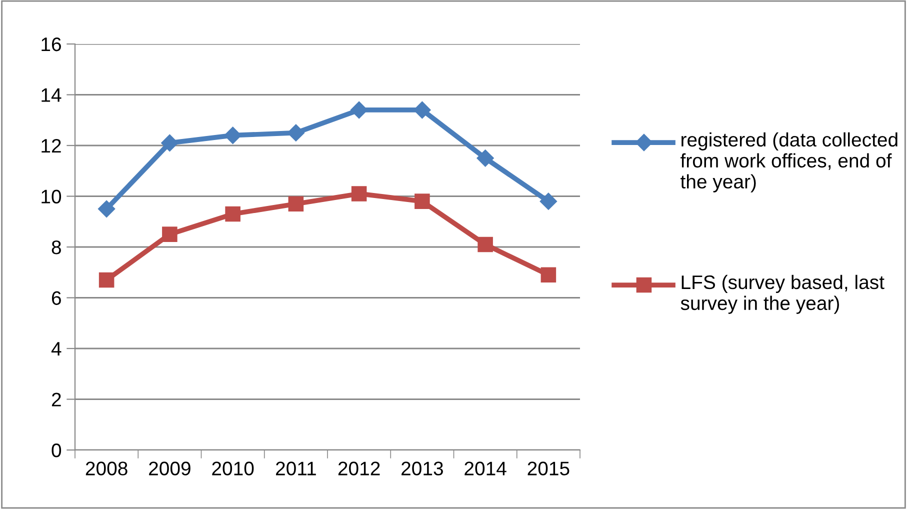 The image size is (907, 509). What do you see at coordinates (57, 450) in the screenshot?
I see `y-tick-label: 0` at bounding box center [57, 450].